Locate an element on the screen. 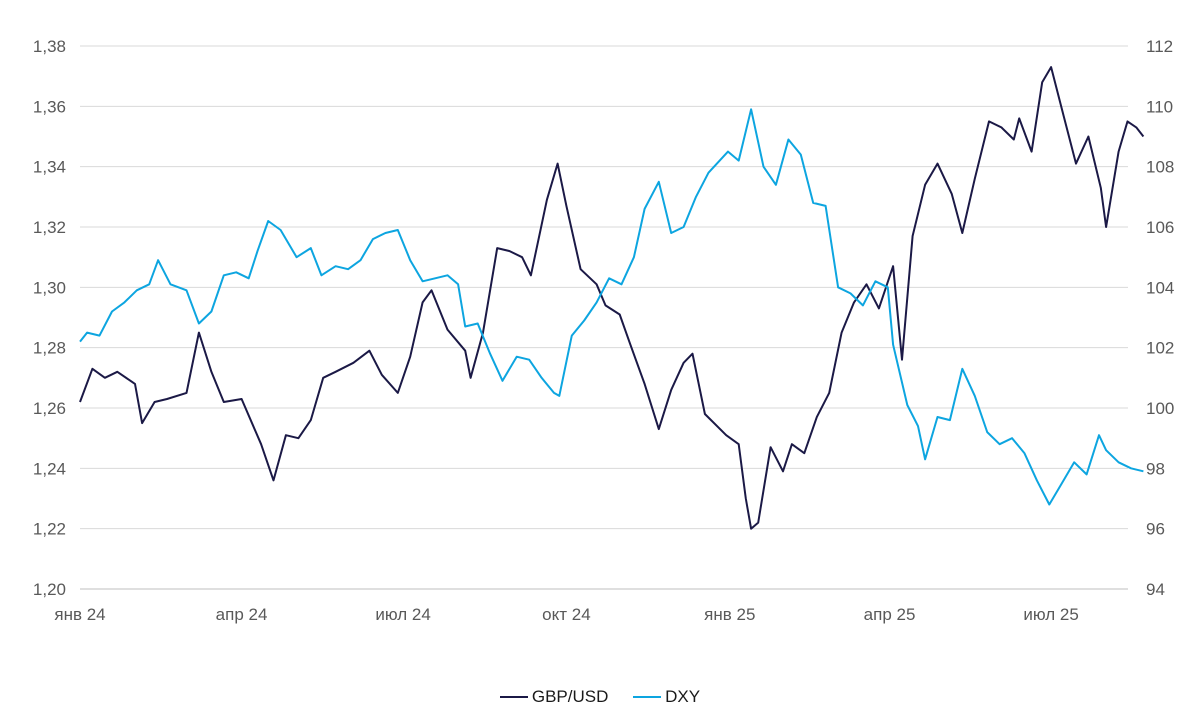 The image size is (1200, 722). y-right-tick-label: 96 is located at coordinates (1155, 529).